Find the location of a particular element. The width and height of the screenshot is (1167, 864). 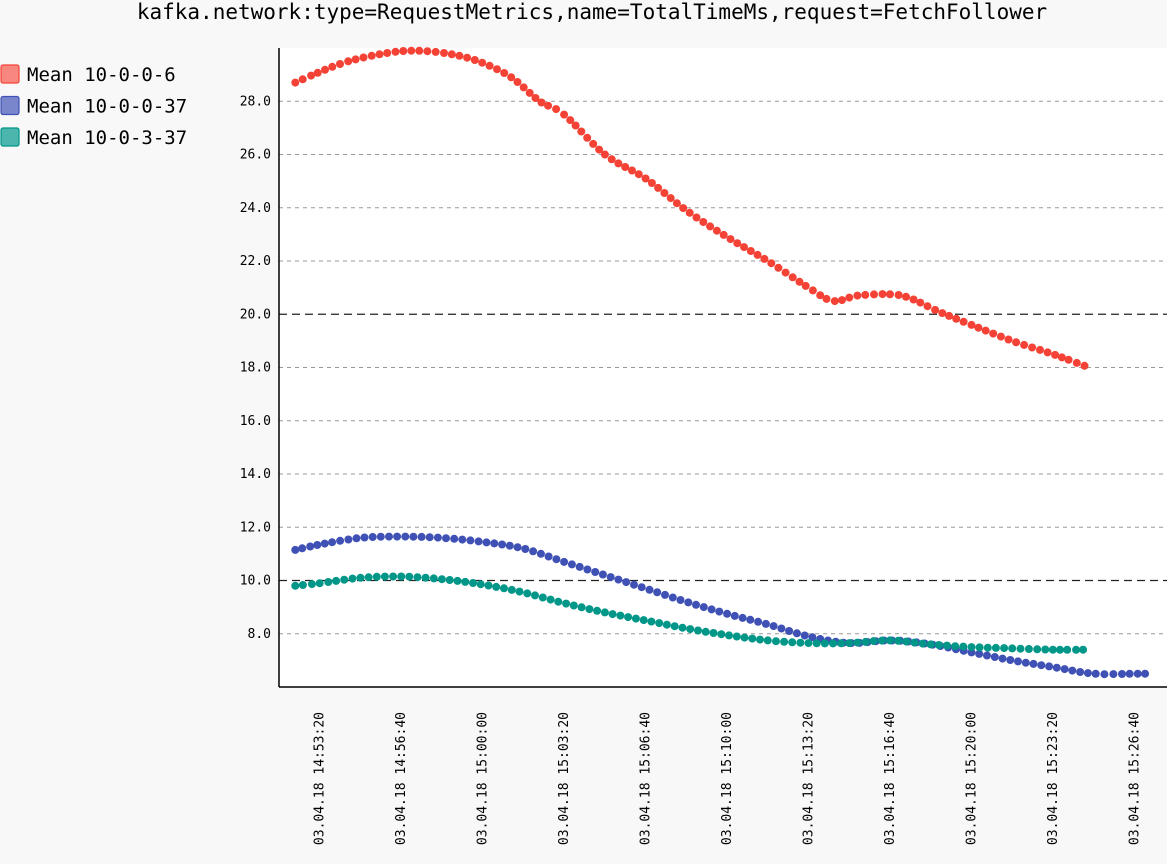

x-tick-label: 03.04.18 15:10:00 is located at coordinates (727, 778).